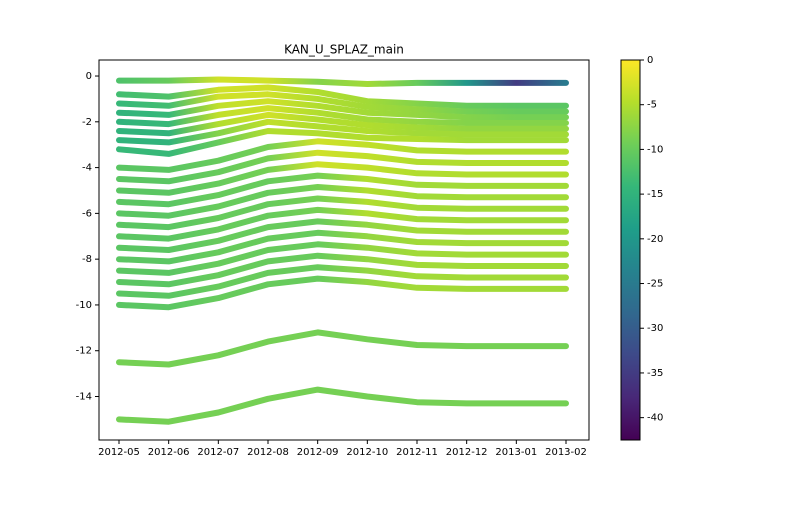  I want to click on y-tick-label: -4, so click(87, 168).